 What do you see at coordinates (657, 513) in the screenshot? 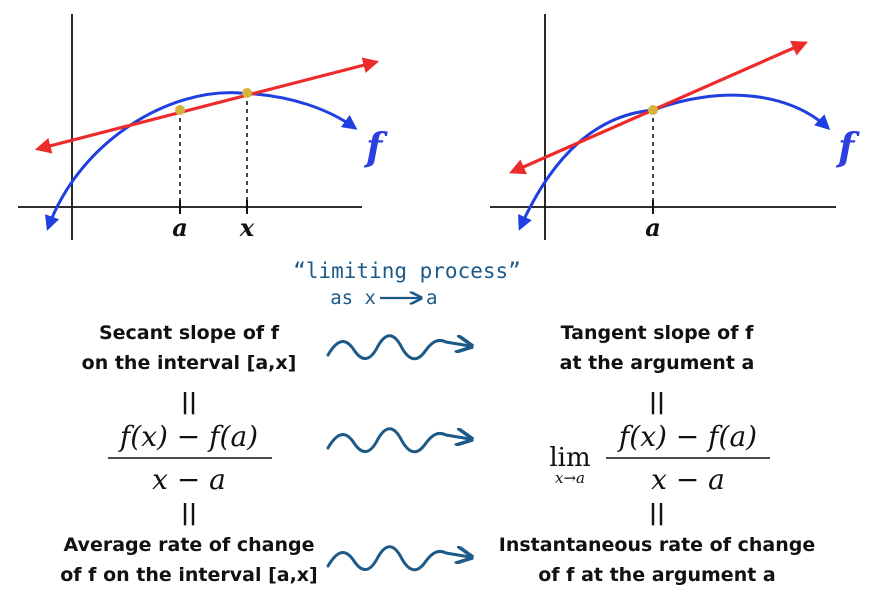
I see `equals-right-2: ||` at bounding box center [657, 513].